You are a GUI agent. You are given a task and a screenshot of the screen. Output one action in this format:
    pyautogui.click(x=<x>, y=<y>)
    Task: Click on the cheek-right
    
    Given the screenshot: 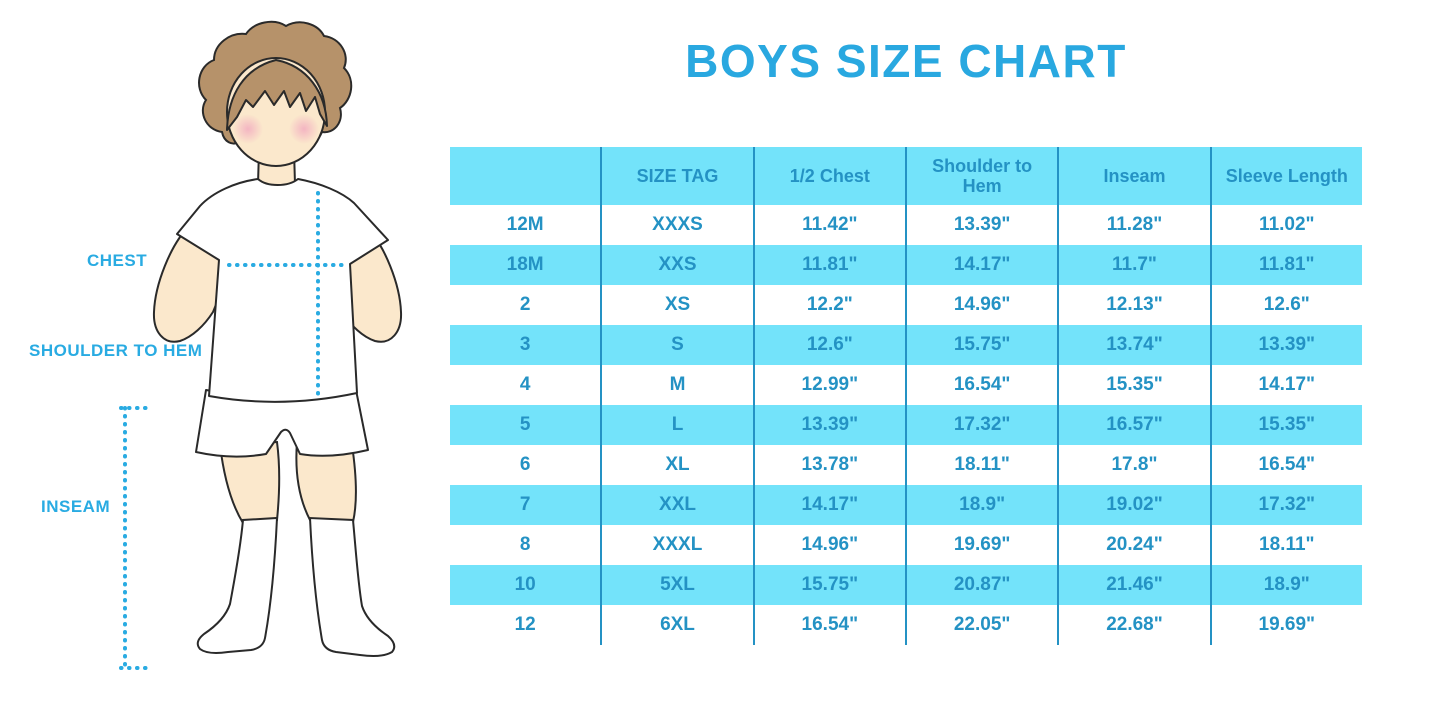 What is the action you would take?
    pyautogui.click(x=304, y=129)
    